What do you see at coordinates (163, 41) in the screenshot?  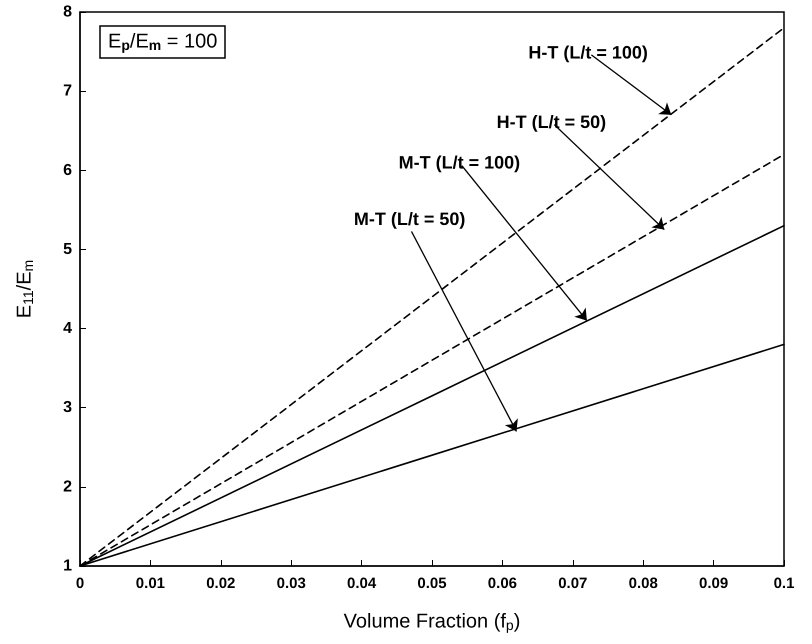 I see `annotation: Ep/Em = 100` at bounding box center [163, 41].